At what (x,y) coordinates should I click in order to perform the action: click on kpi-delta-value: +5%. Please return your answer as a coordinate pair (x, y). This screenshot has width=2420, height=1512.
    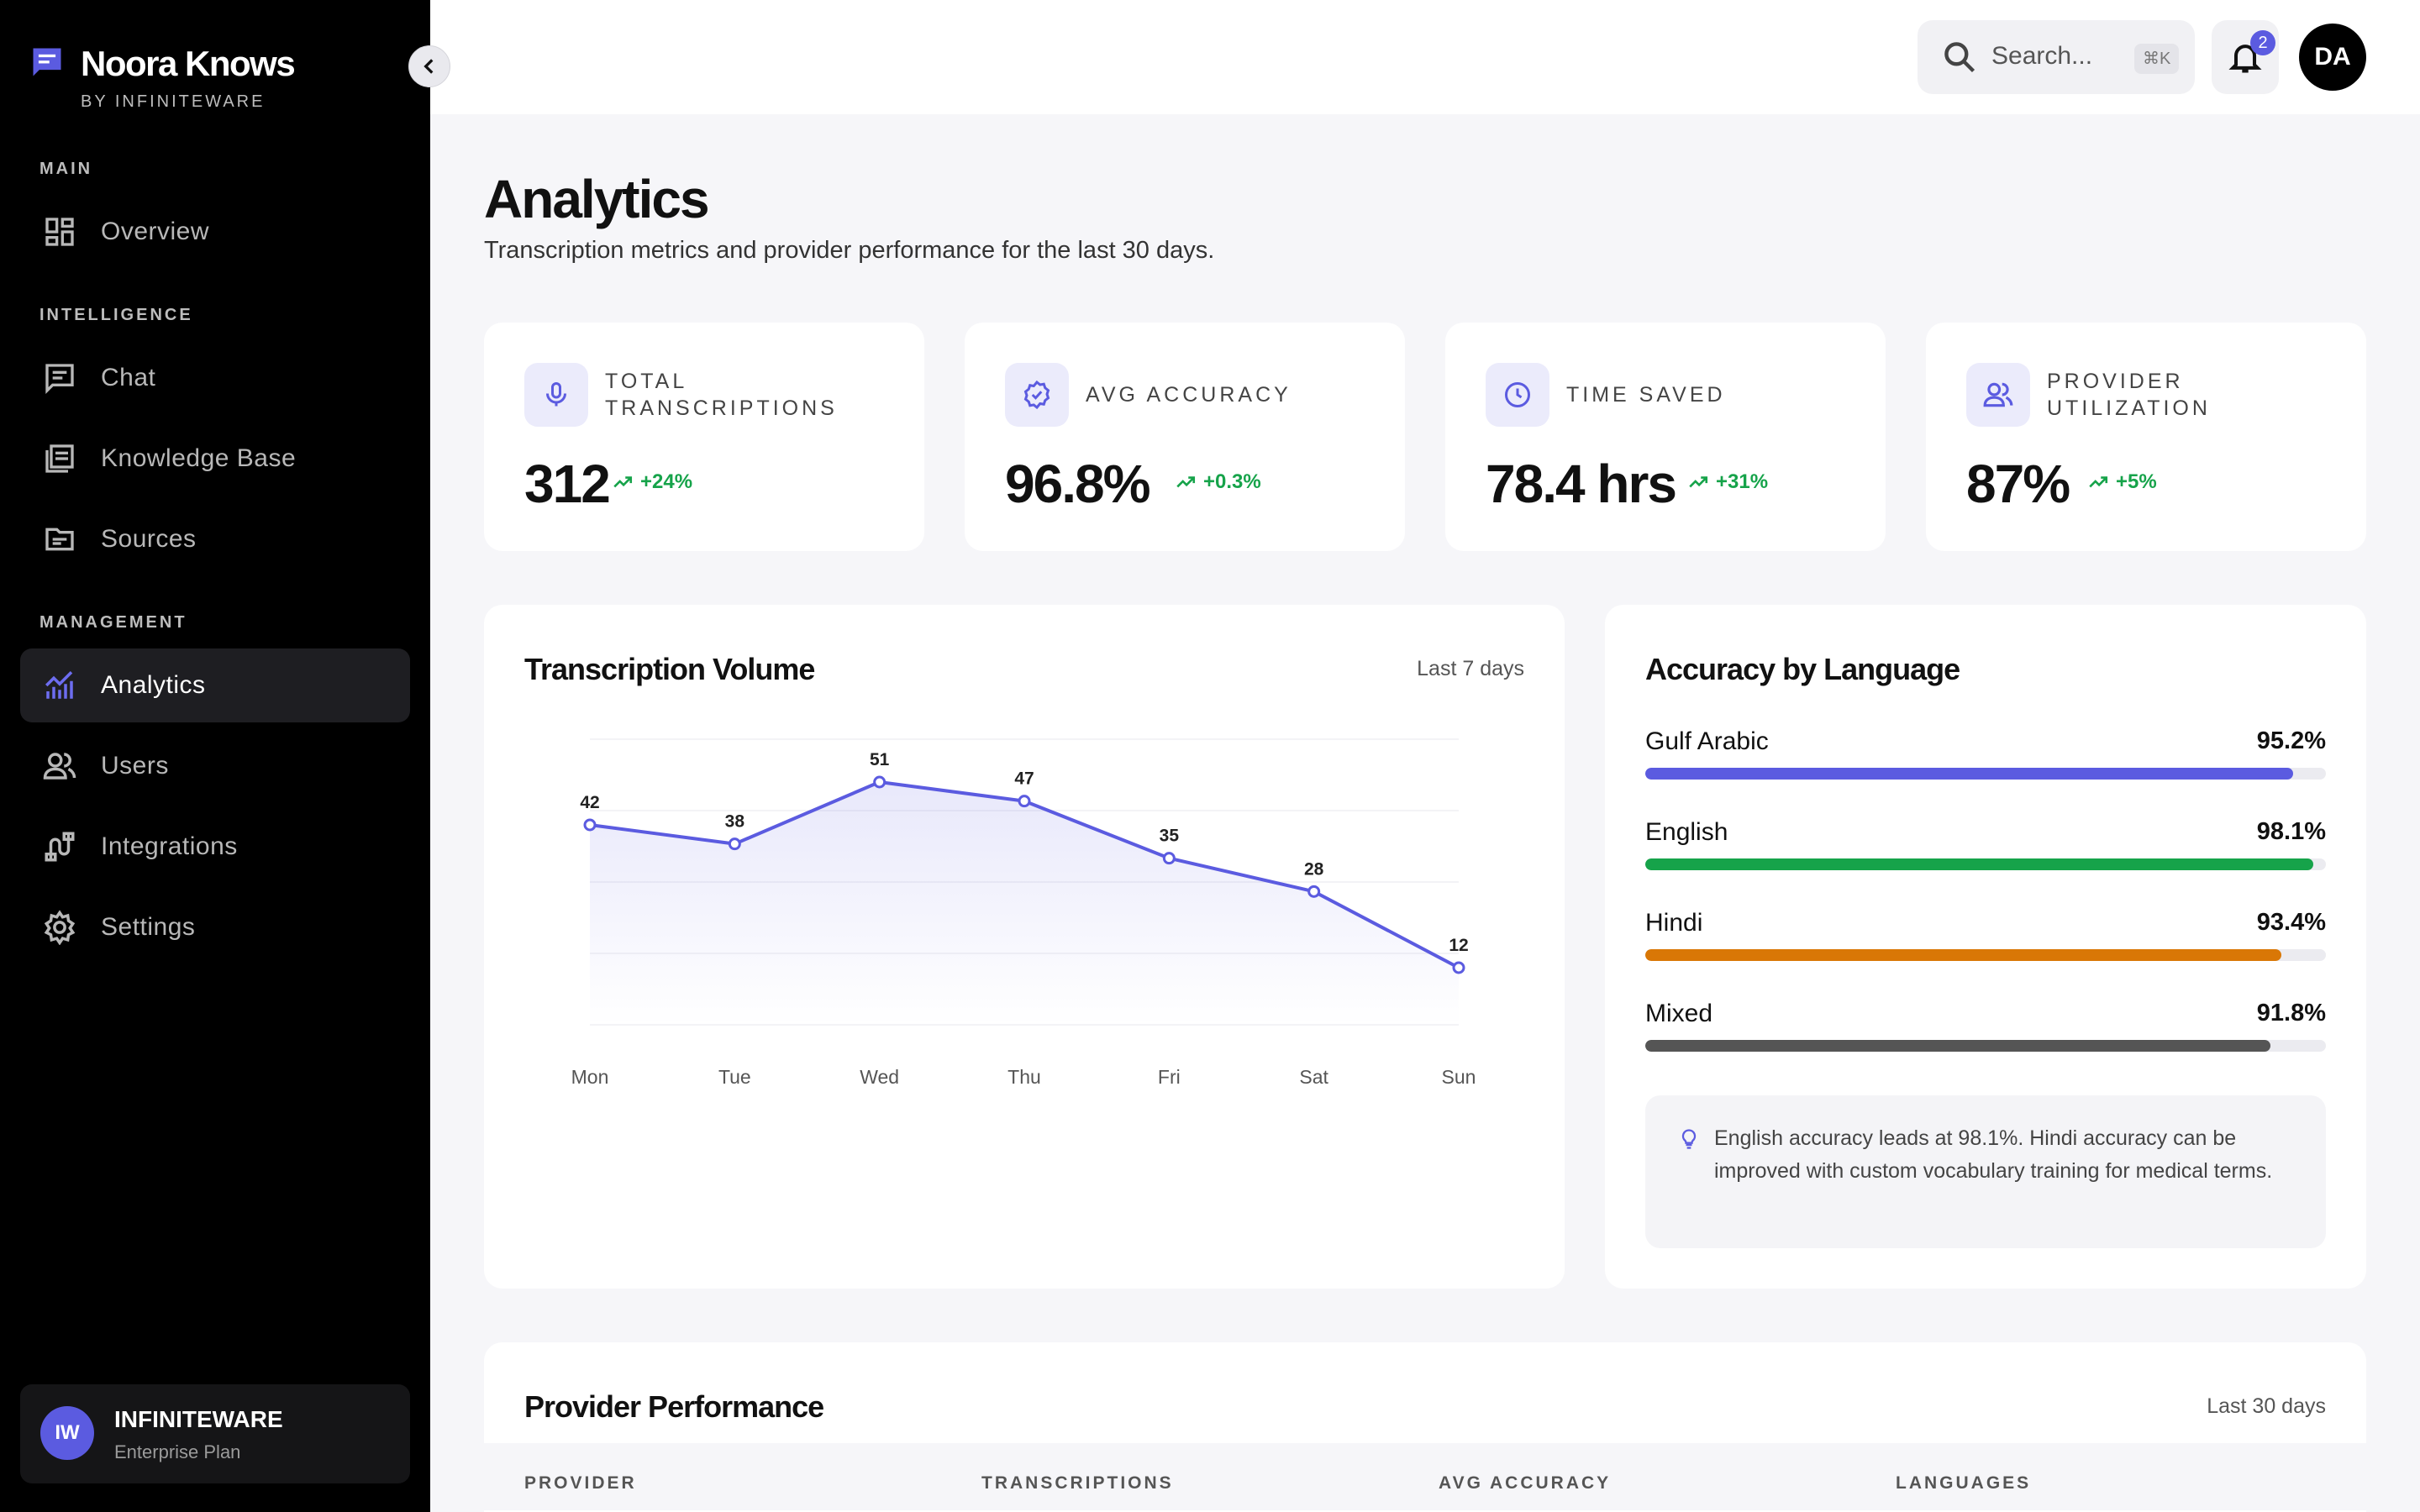
    Looking at the image, I should click on (2136, 481).